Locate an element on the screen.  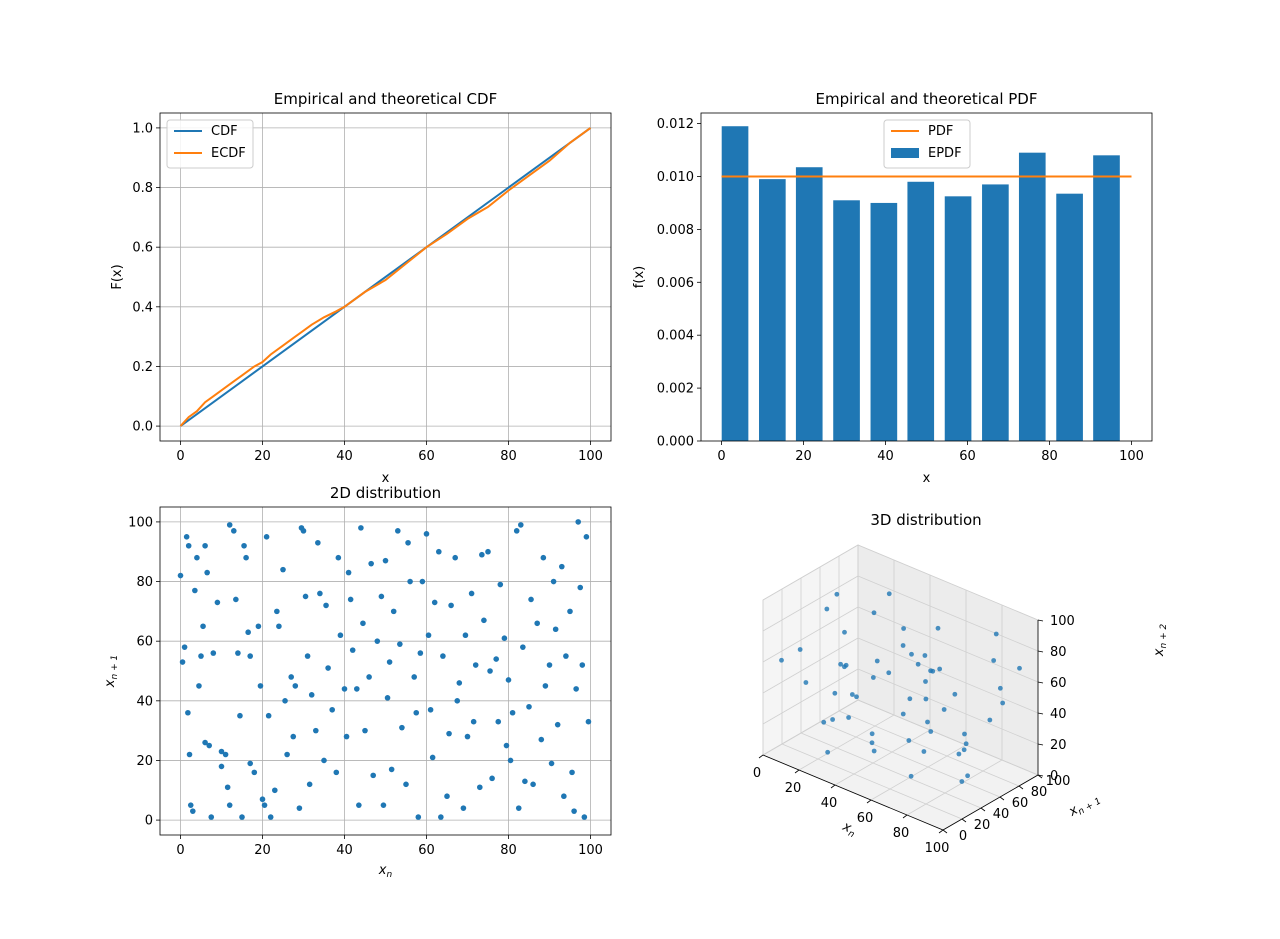
cdf-grid is located at coordinates (385, 277).